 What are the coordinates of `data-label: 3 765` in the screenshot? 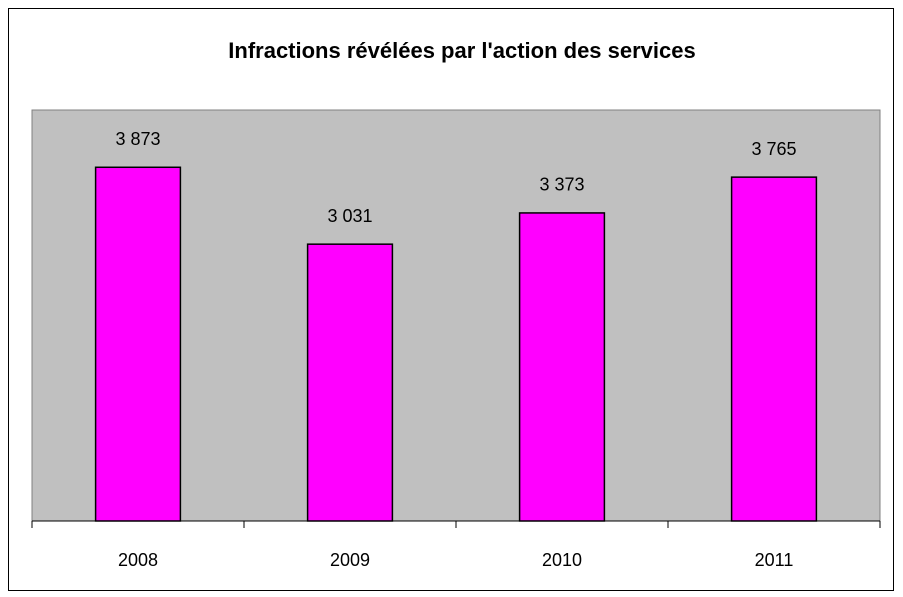 It's located at (773, 149).